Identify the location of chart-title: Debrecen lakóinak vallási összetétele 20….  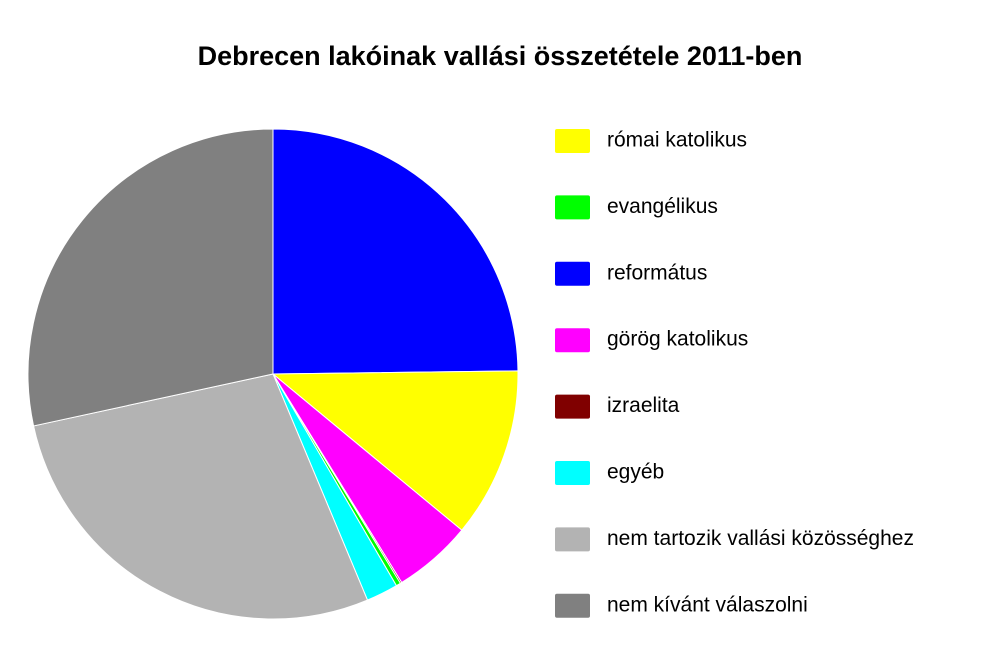
(500, 56).